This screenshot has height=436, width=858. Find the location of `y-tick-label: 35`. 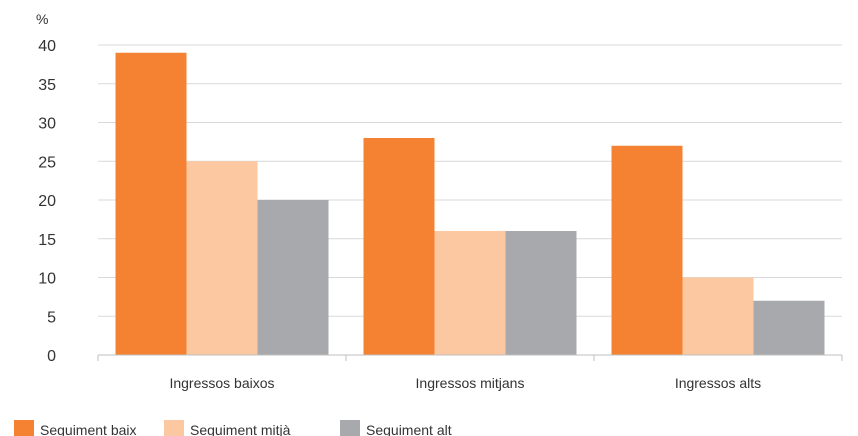

y-tick-label: 35 is located at coordinates (47, 85).